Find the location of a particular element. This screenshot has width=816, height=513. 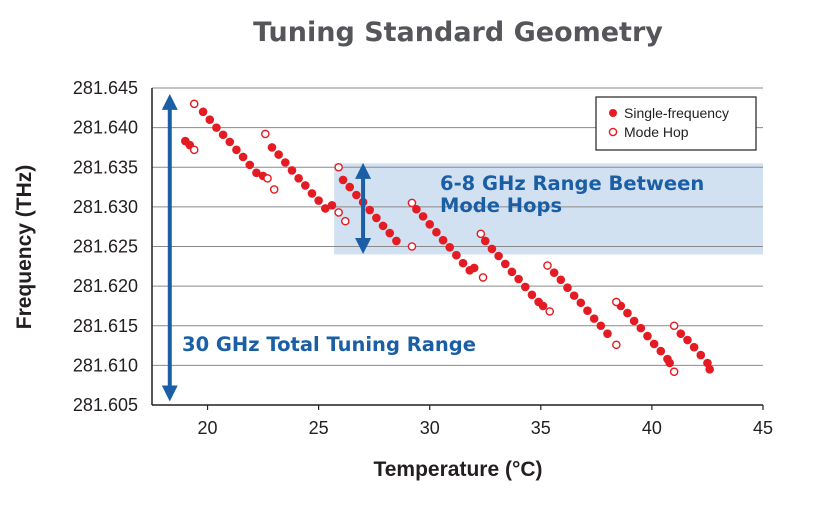

x-tick-label: 20 is located at coordinates (208, 428).